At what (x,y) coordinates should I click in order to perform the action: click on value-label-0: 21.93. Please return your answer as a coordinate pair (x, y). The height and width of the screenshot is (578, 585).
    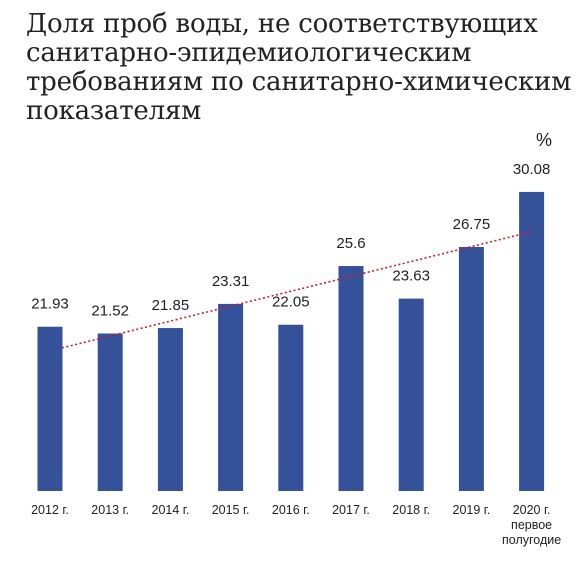
    Looking at the image, I should click on (50, 304).